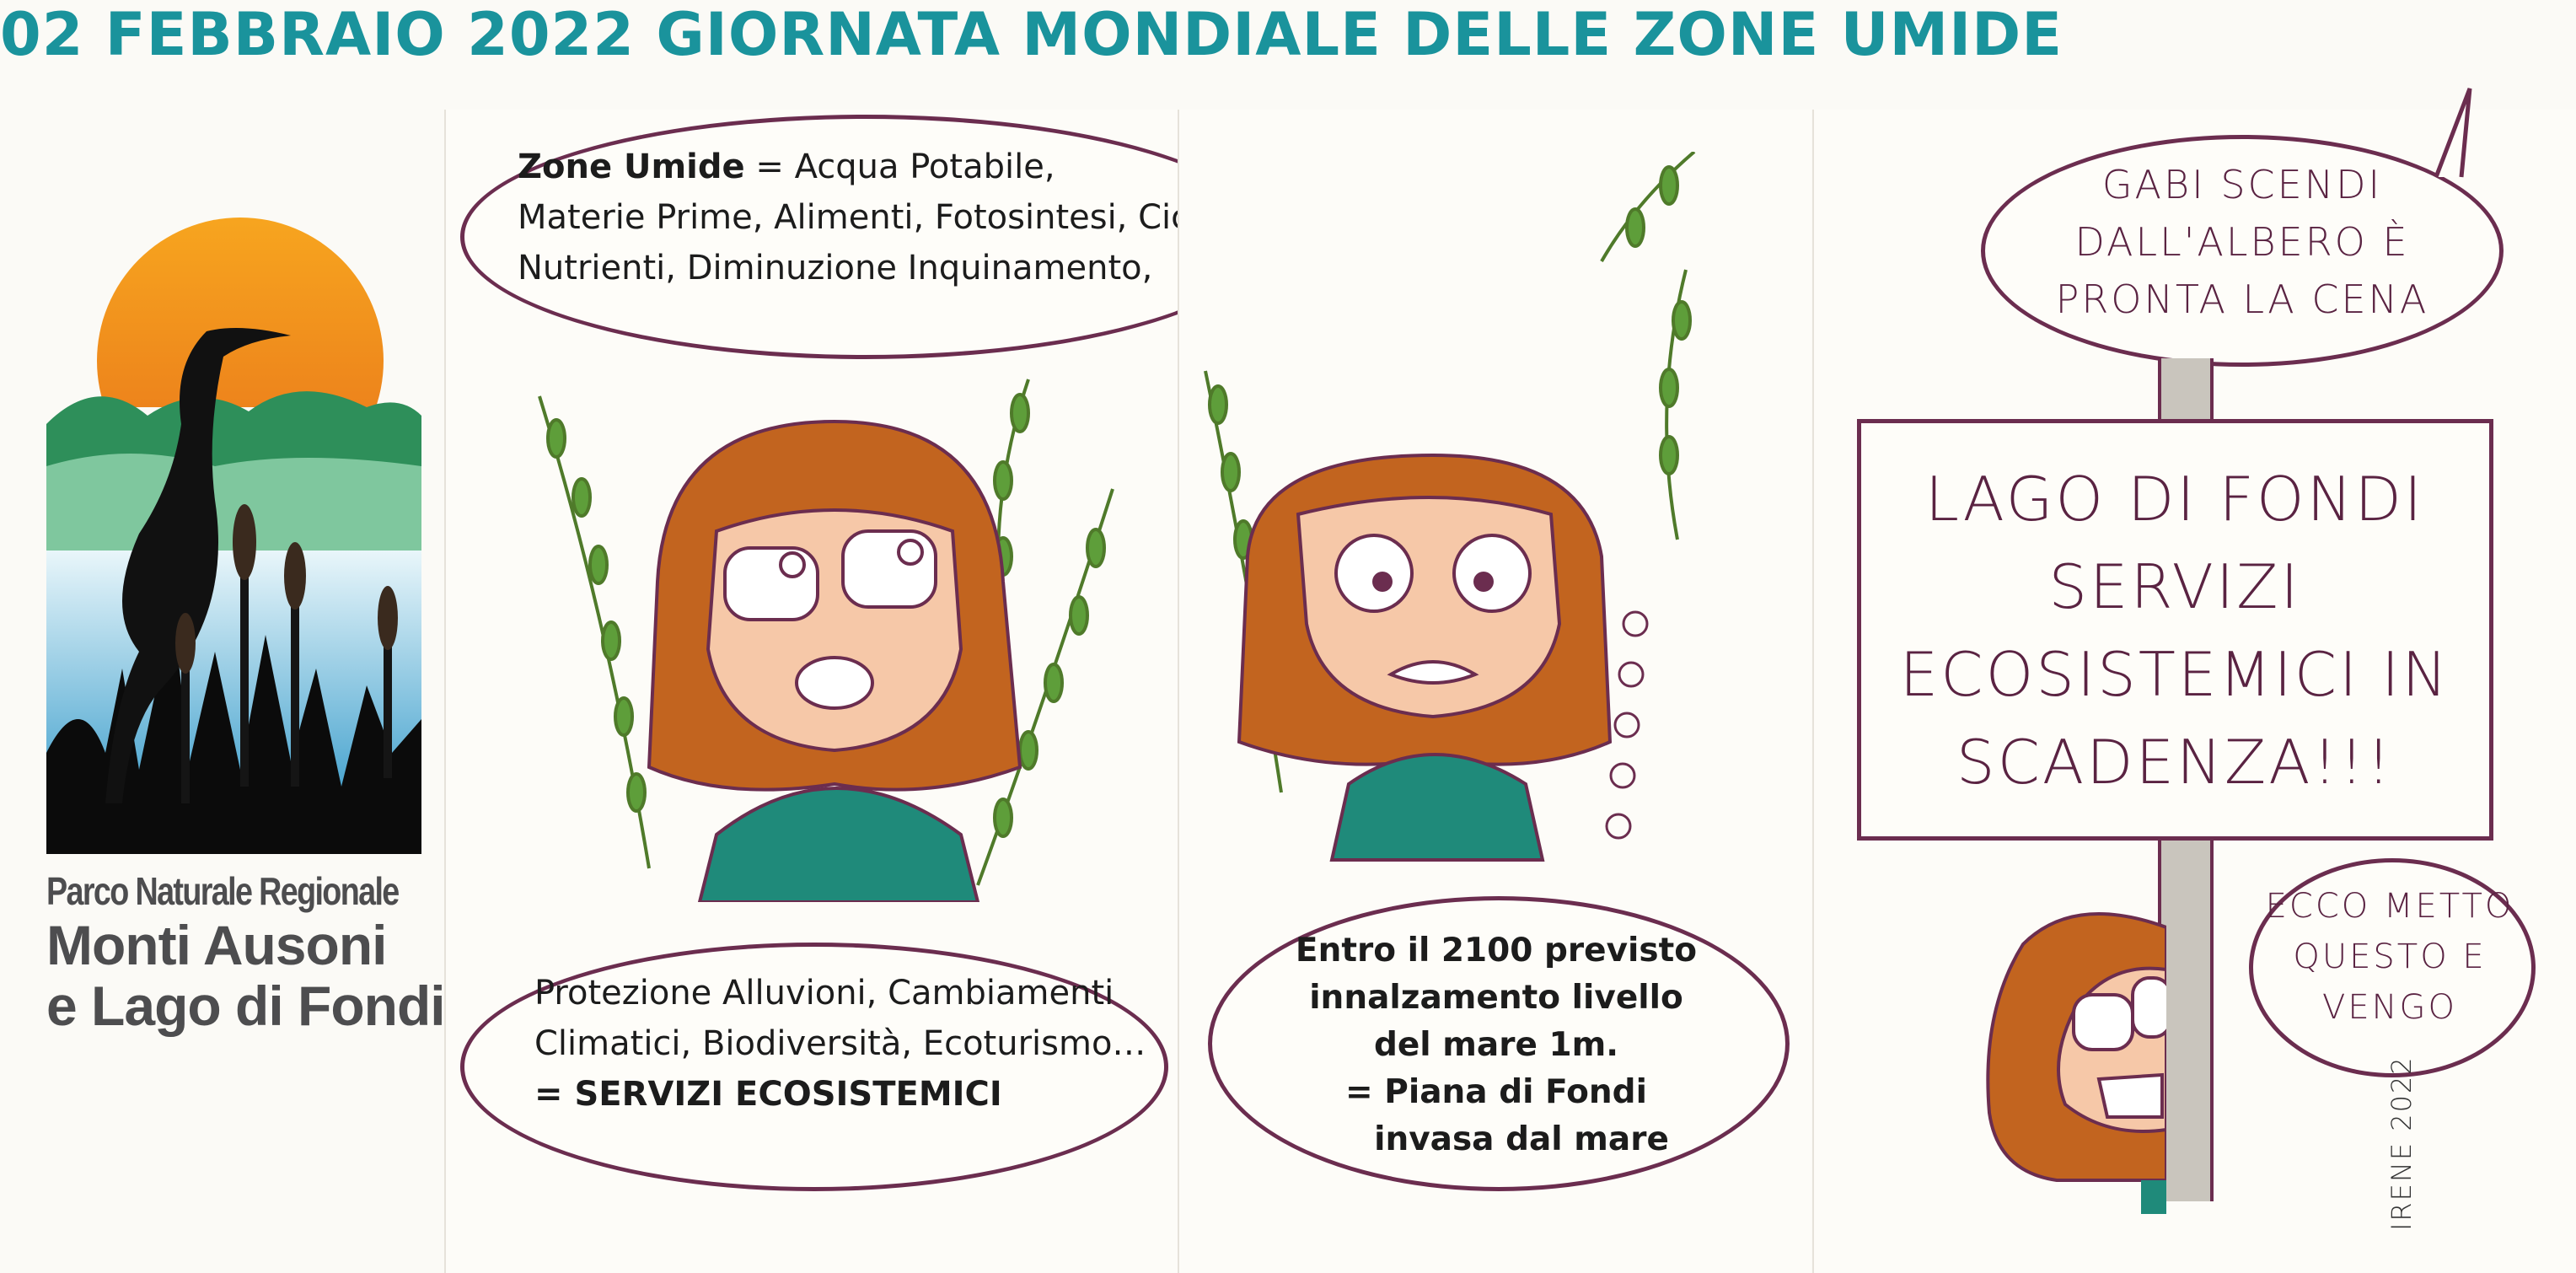 Image resolution: width=2576 pixels, height=1273 pixels. What do you see at coordinates (824, 993) in the screenshot?
I see `servizi-line-1: Protezione Alluvioni, Cambiamenti` at bounding box center [824, 993].